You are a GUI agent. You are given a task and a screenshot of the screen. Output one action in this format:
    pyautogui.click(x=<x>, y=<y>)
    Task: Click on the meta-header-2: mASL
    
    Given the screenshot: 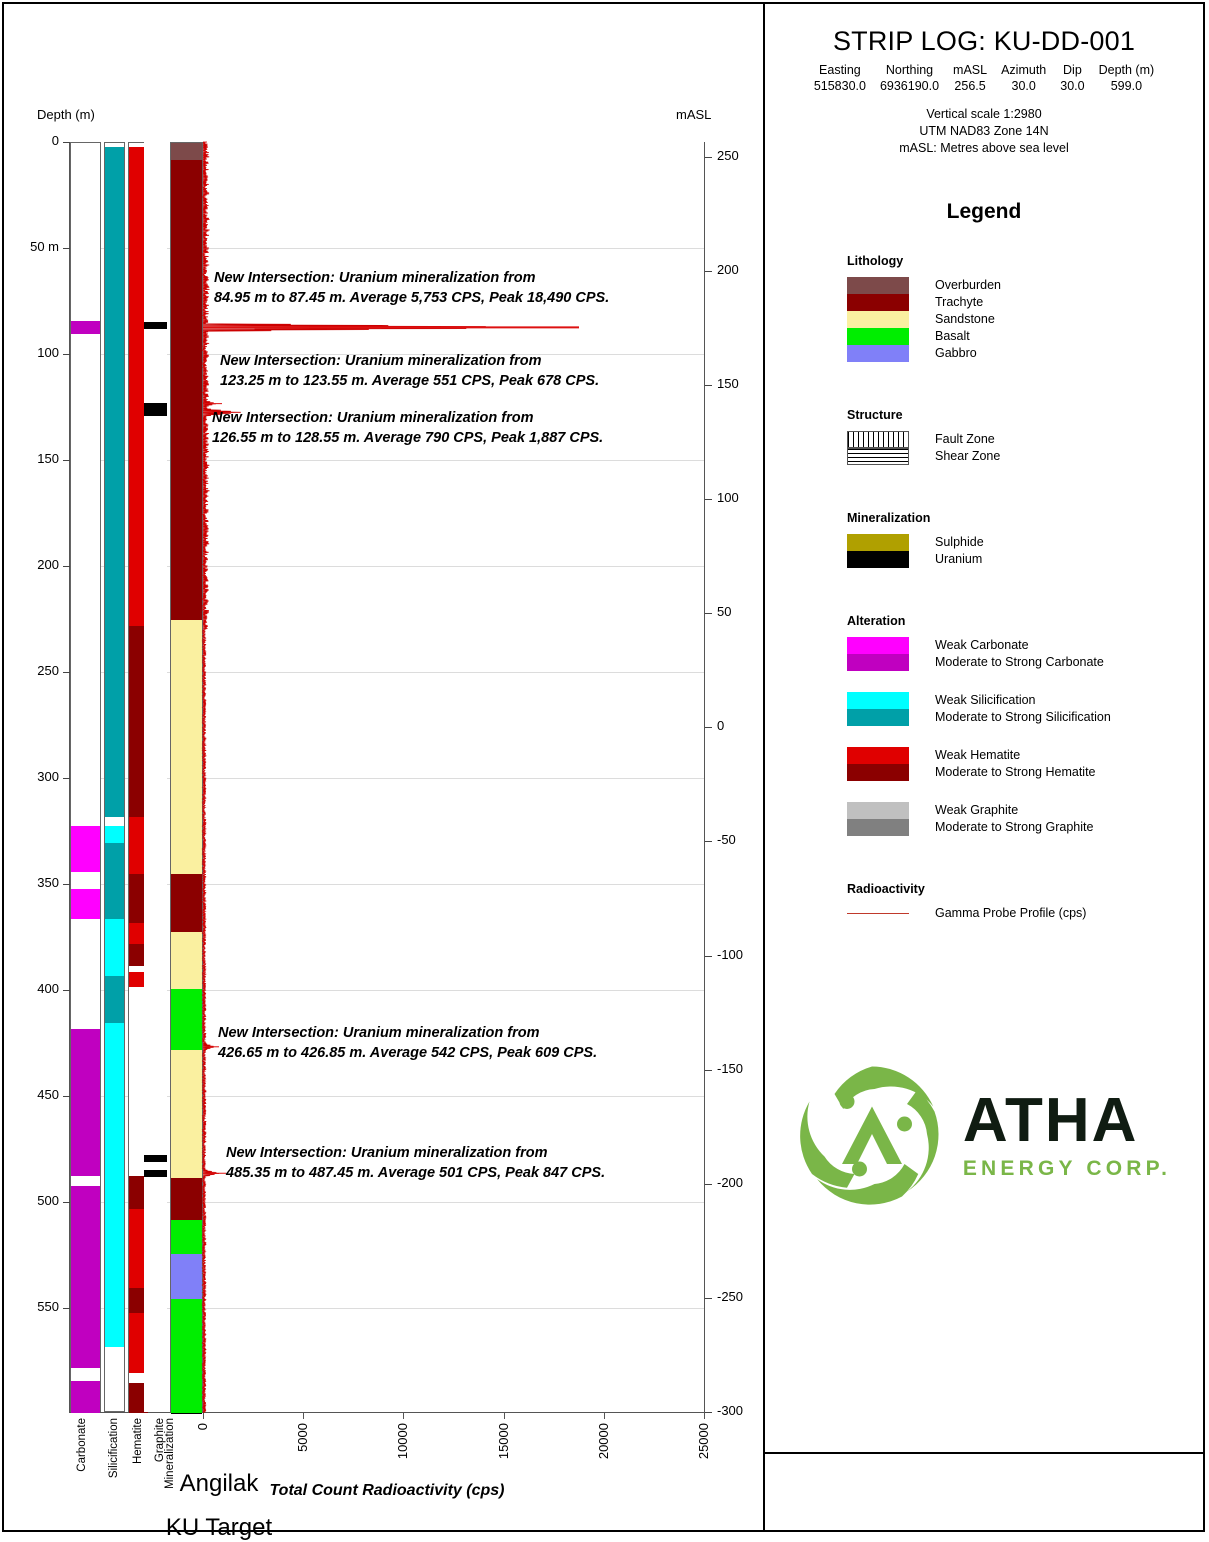 What is the action you would take?
    pyautogui.click(x=970, y=70)
    